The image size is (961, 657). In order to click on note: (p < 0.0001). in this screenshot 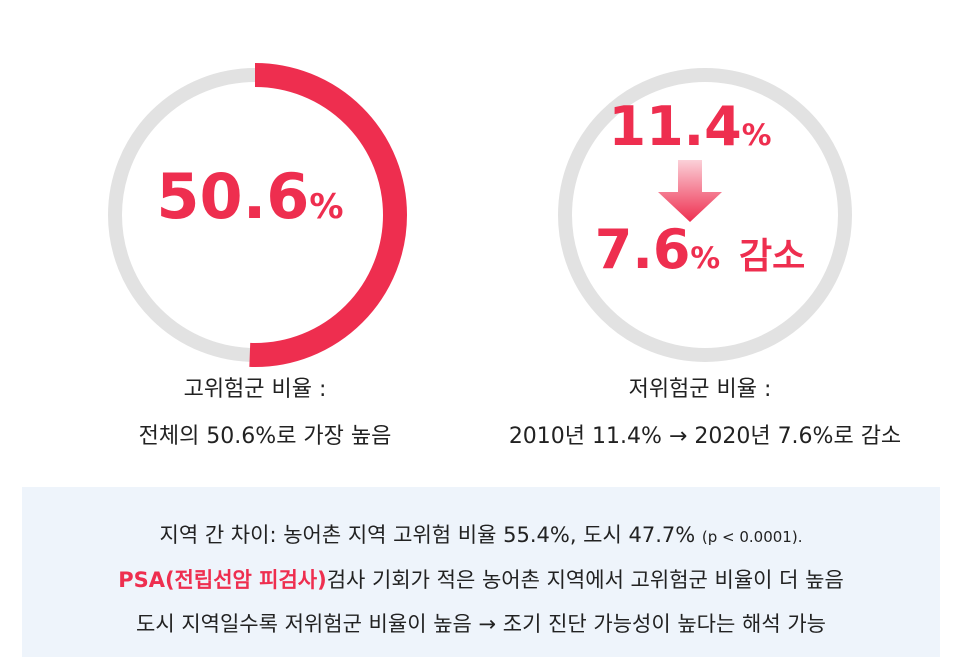, I will do `click(752, 537)`.